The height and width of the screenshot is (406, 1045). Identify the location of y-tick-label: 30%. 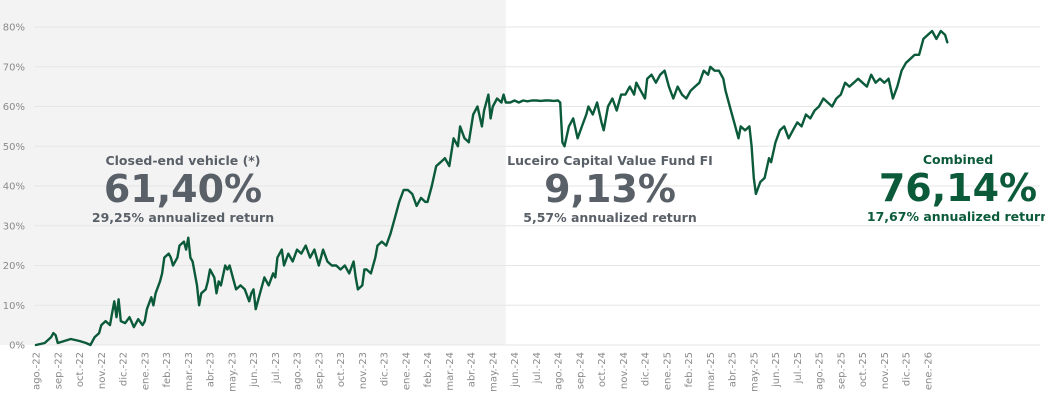
(14, 226).